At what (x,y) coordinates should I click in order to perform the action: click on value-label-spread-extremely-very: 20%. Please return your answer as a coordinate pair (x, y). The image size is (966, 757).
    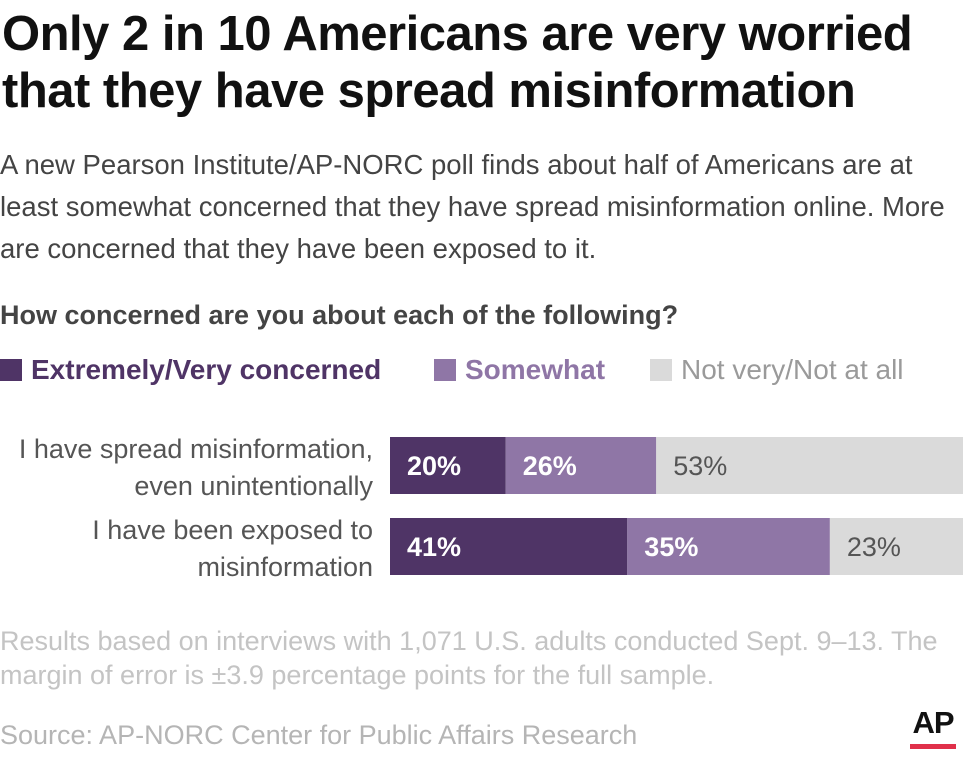
    Looking at the image, I should click on (434, 466).